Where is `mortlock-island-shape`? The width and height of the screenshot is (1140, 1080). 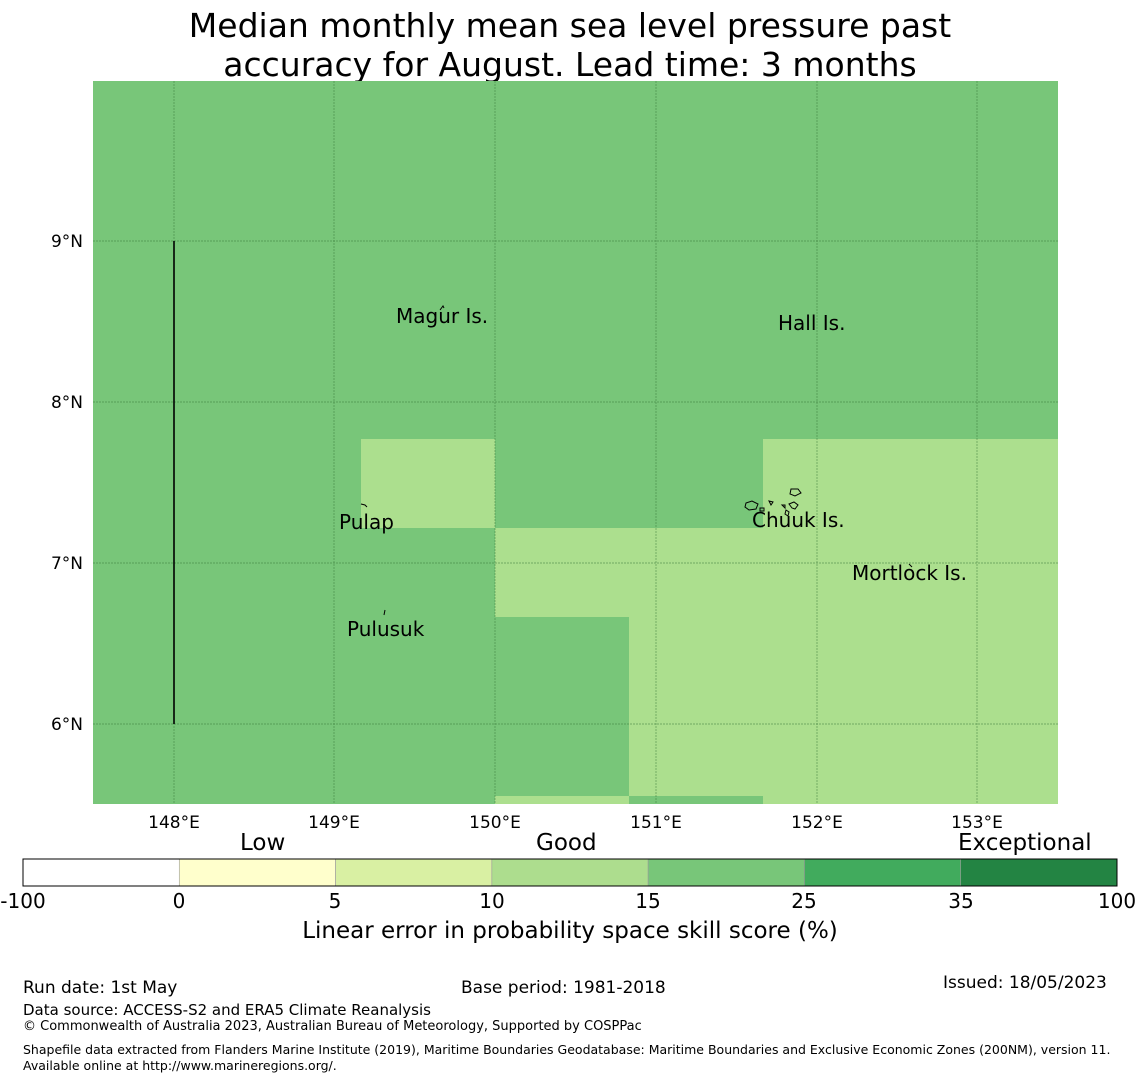
mortlock-island-shape is located at coordinates (910, 565).